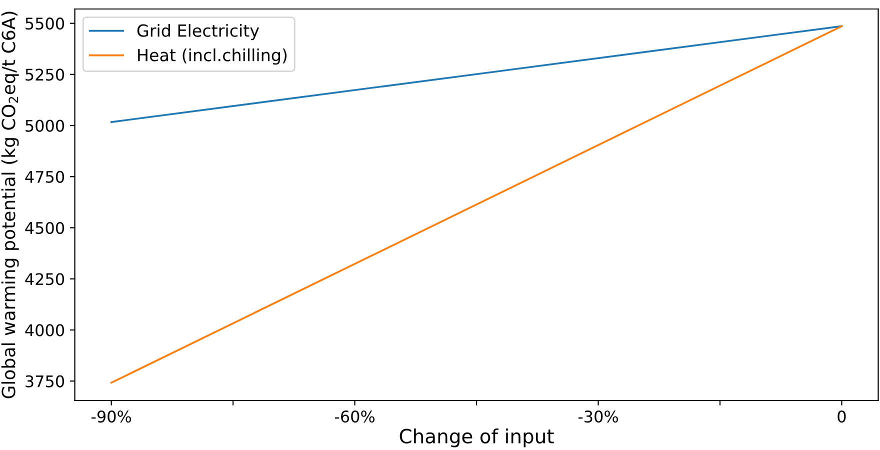  What do you see at coordinates (45, 381) in the screenshot?
I see `y-tick-label: 3750` at bounding box center [45, 381].